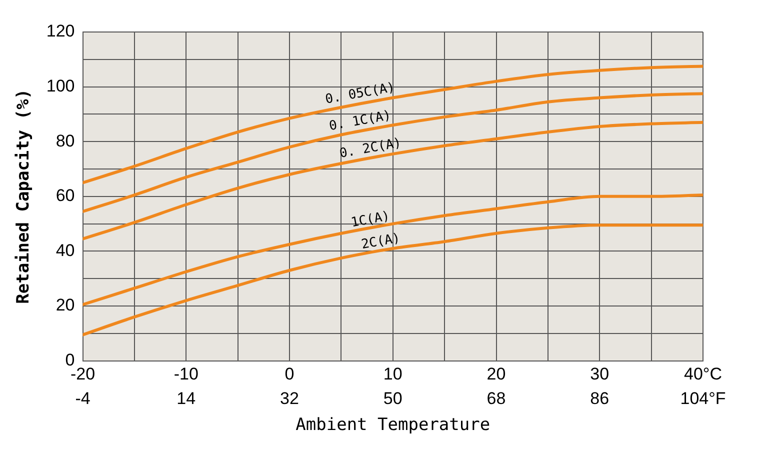 The image size is (763, 450). Describe the element at coordinates (496, 398) in the screenshot. I see `x2-tick-label: 68` at that location.